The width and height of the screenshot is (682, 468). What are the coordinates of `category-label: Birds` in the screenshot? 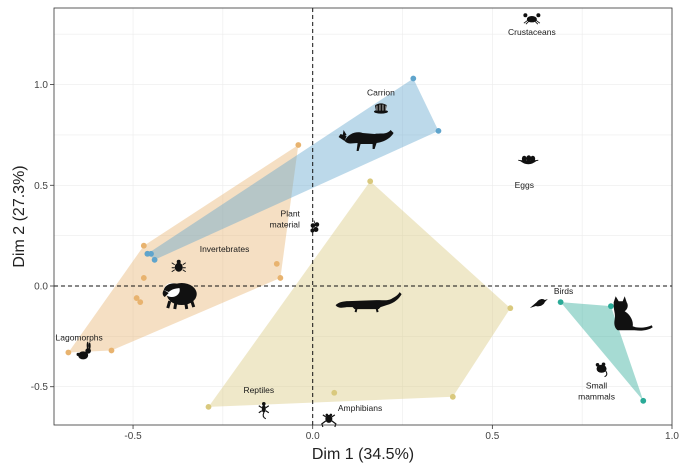 It's located at (563, 291).